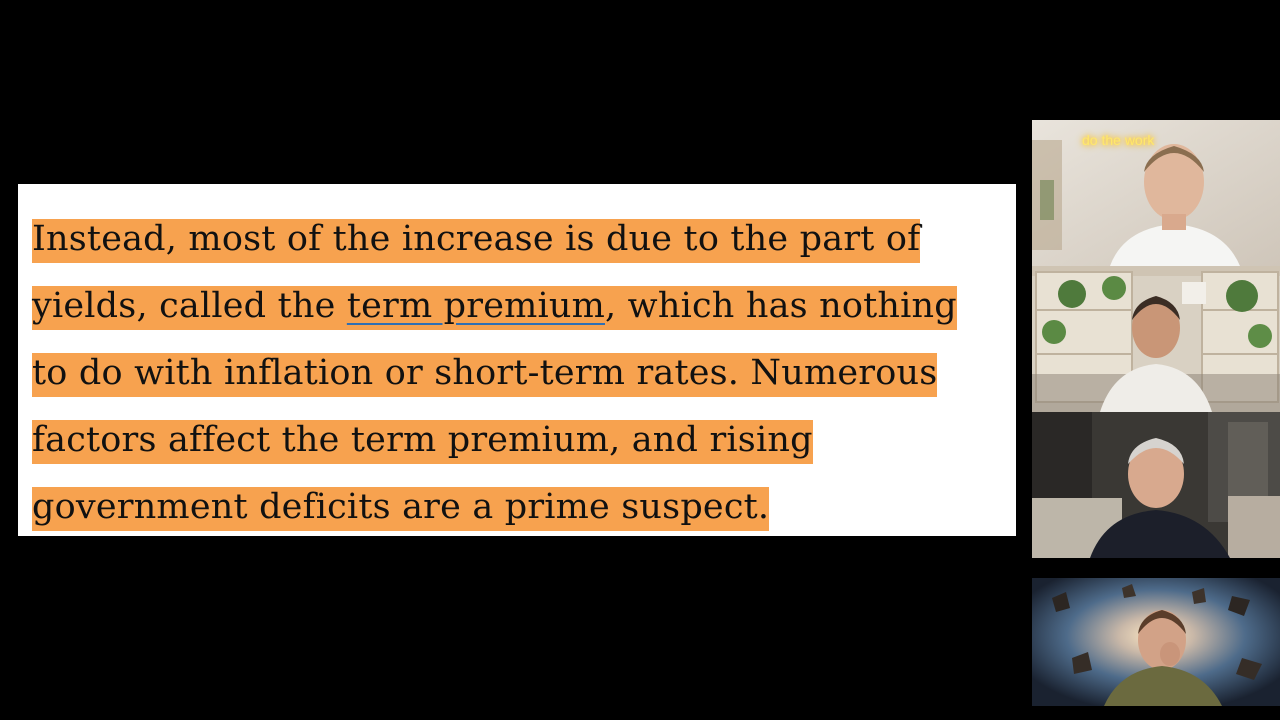 The width and height of the screenshot is (1280, 720). I want to click on highlighted-text: , which has nothing, so click(781, 308).